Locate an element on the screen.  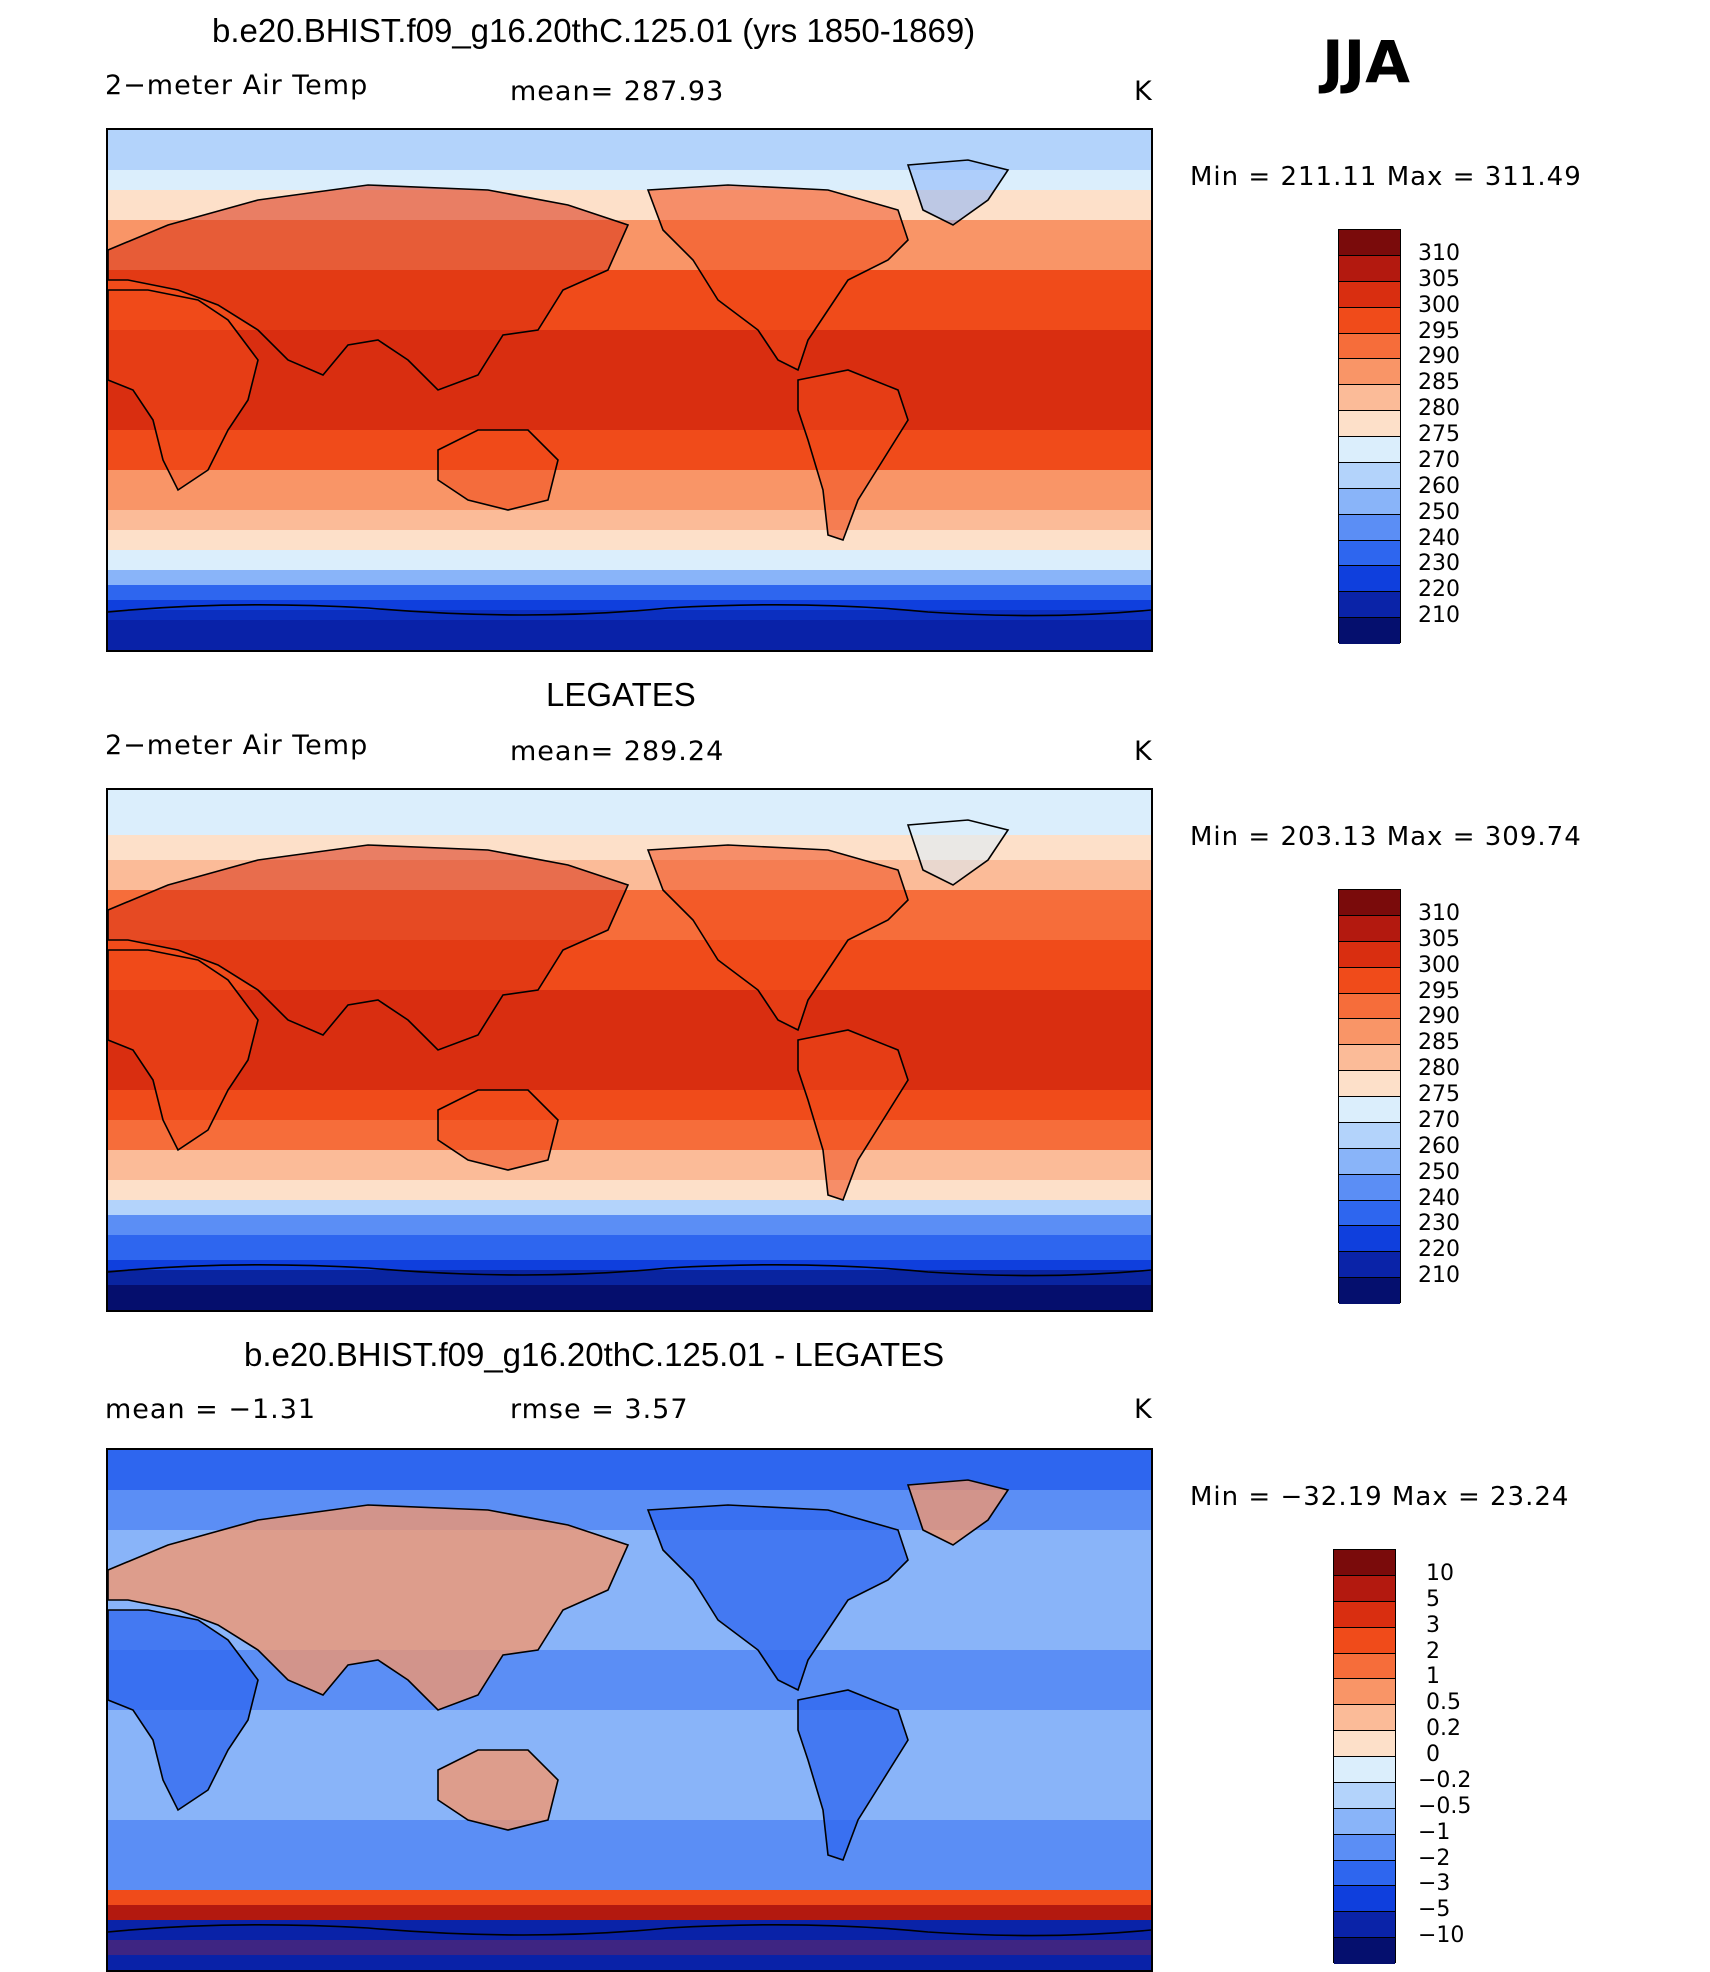
panel-3-minmax: Min = −32.19 Max = 23.24 is located at coordinates (1380, 1497).